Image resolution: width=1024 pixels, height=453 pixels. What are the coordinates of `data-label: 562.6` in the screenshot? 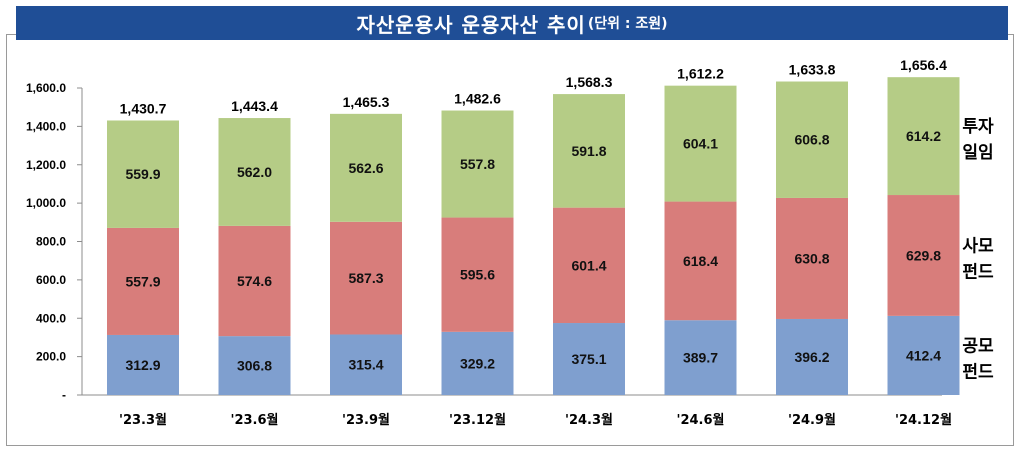 It's located at (365, 168).